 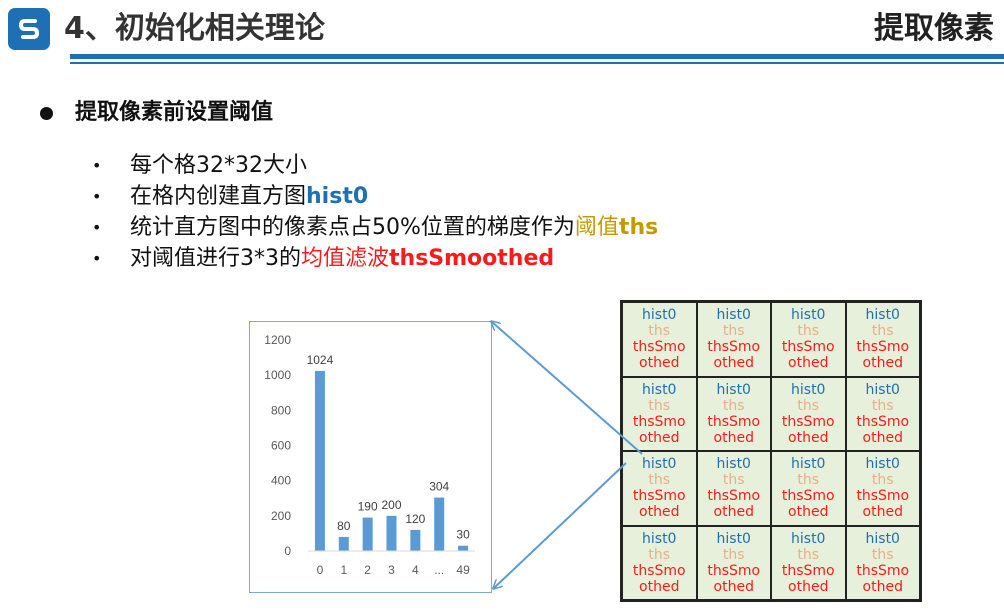 What do you see at coordinates (367, 570) in the screenshot?
I see `x-tick-label: 2` at bounding box center [367, 570].